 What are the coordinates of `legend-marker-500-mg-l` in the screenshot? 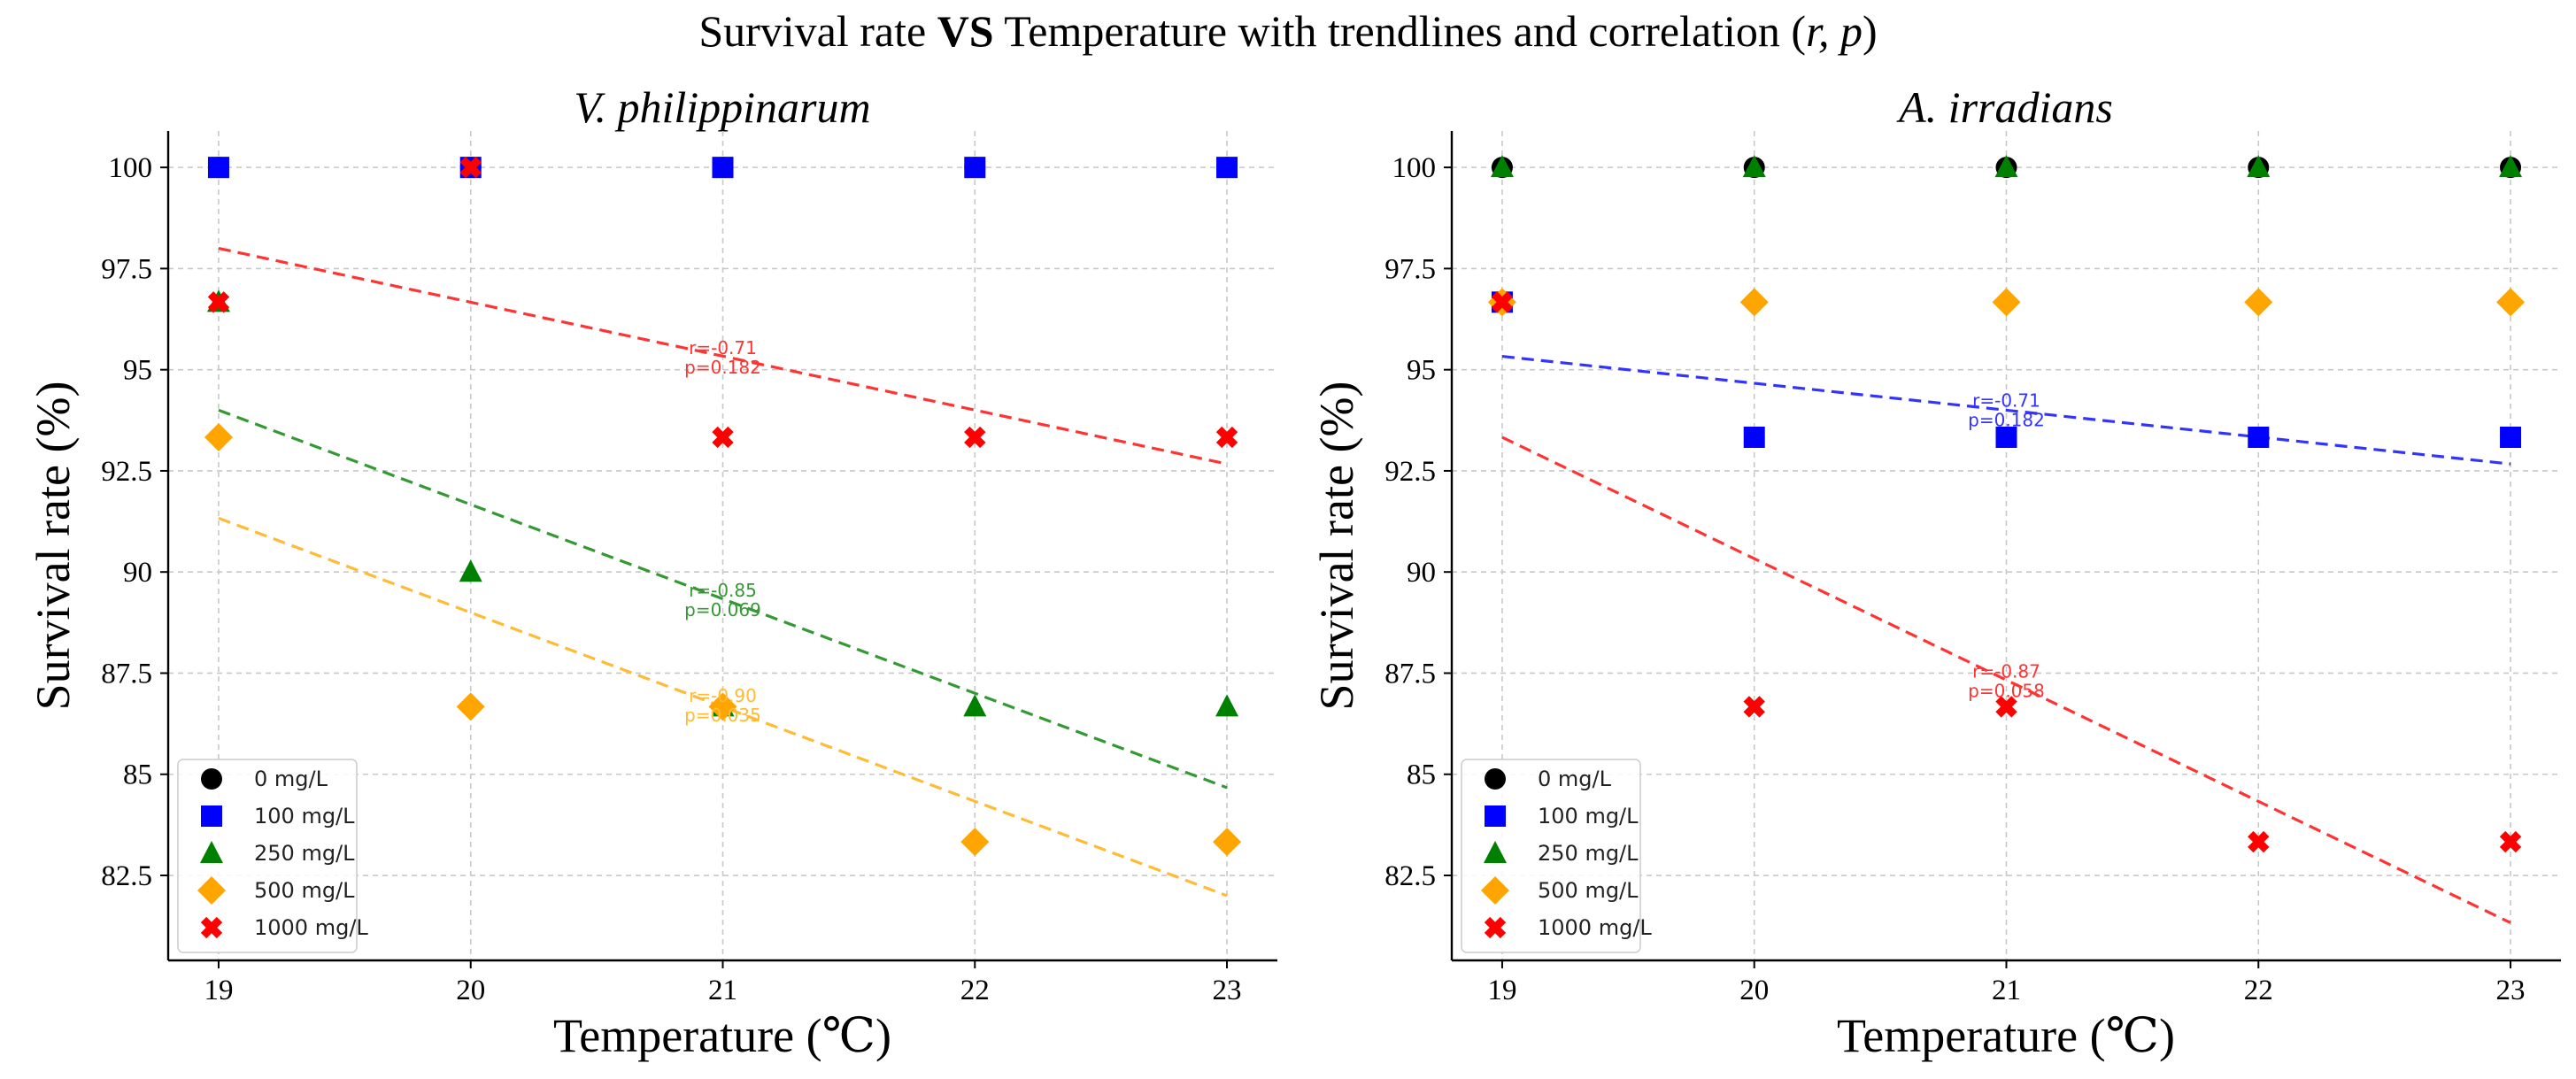 It's located at (1495, 890).